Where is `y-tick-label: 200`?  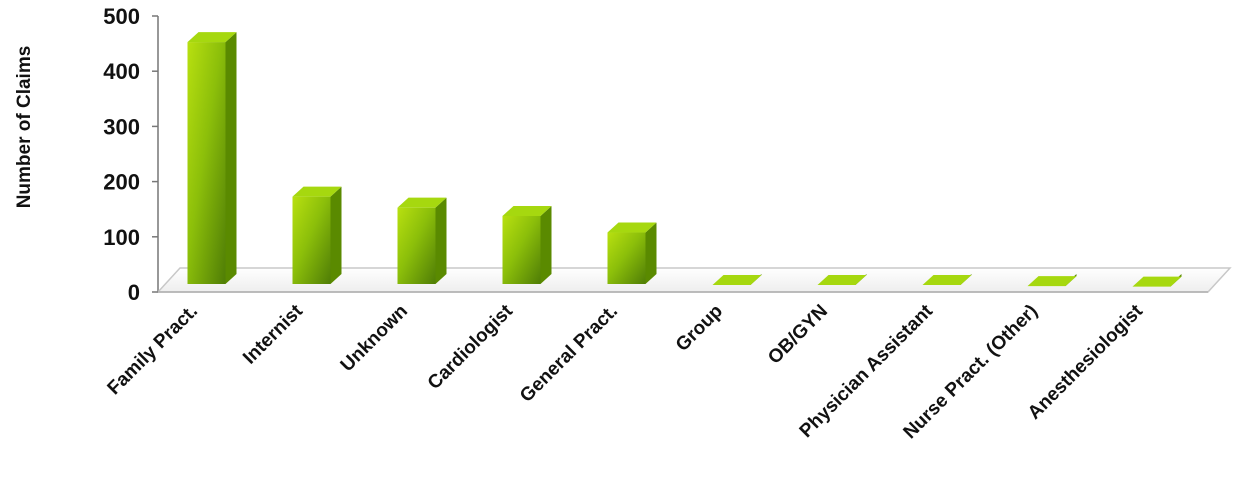 y-tick-label: 200 is located at coordinates (121, 182).